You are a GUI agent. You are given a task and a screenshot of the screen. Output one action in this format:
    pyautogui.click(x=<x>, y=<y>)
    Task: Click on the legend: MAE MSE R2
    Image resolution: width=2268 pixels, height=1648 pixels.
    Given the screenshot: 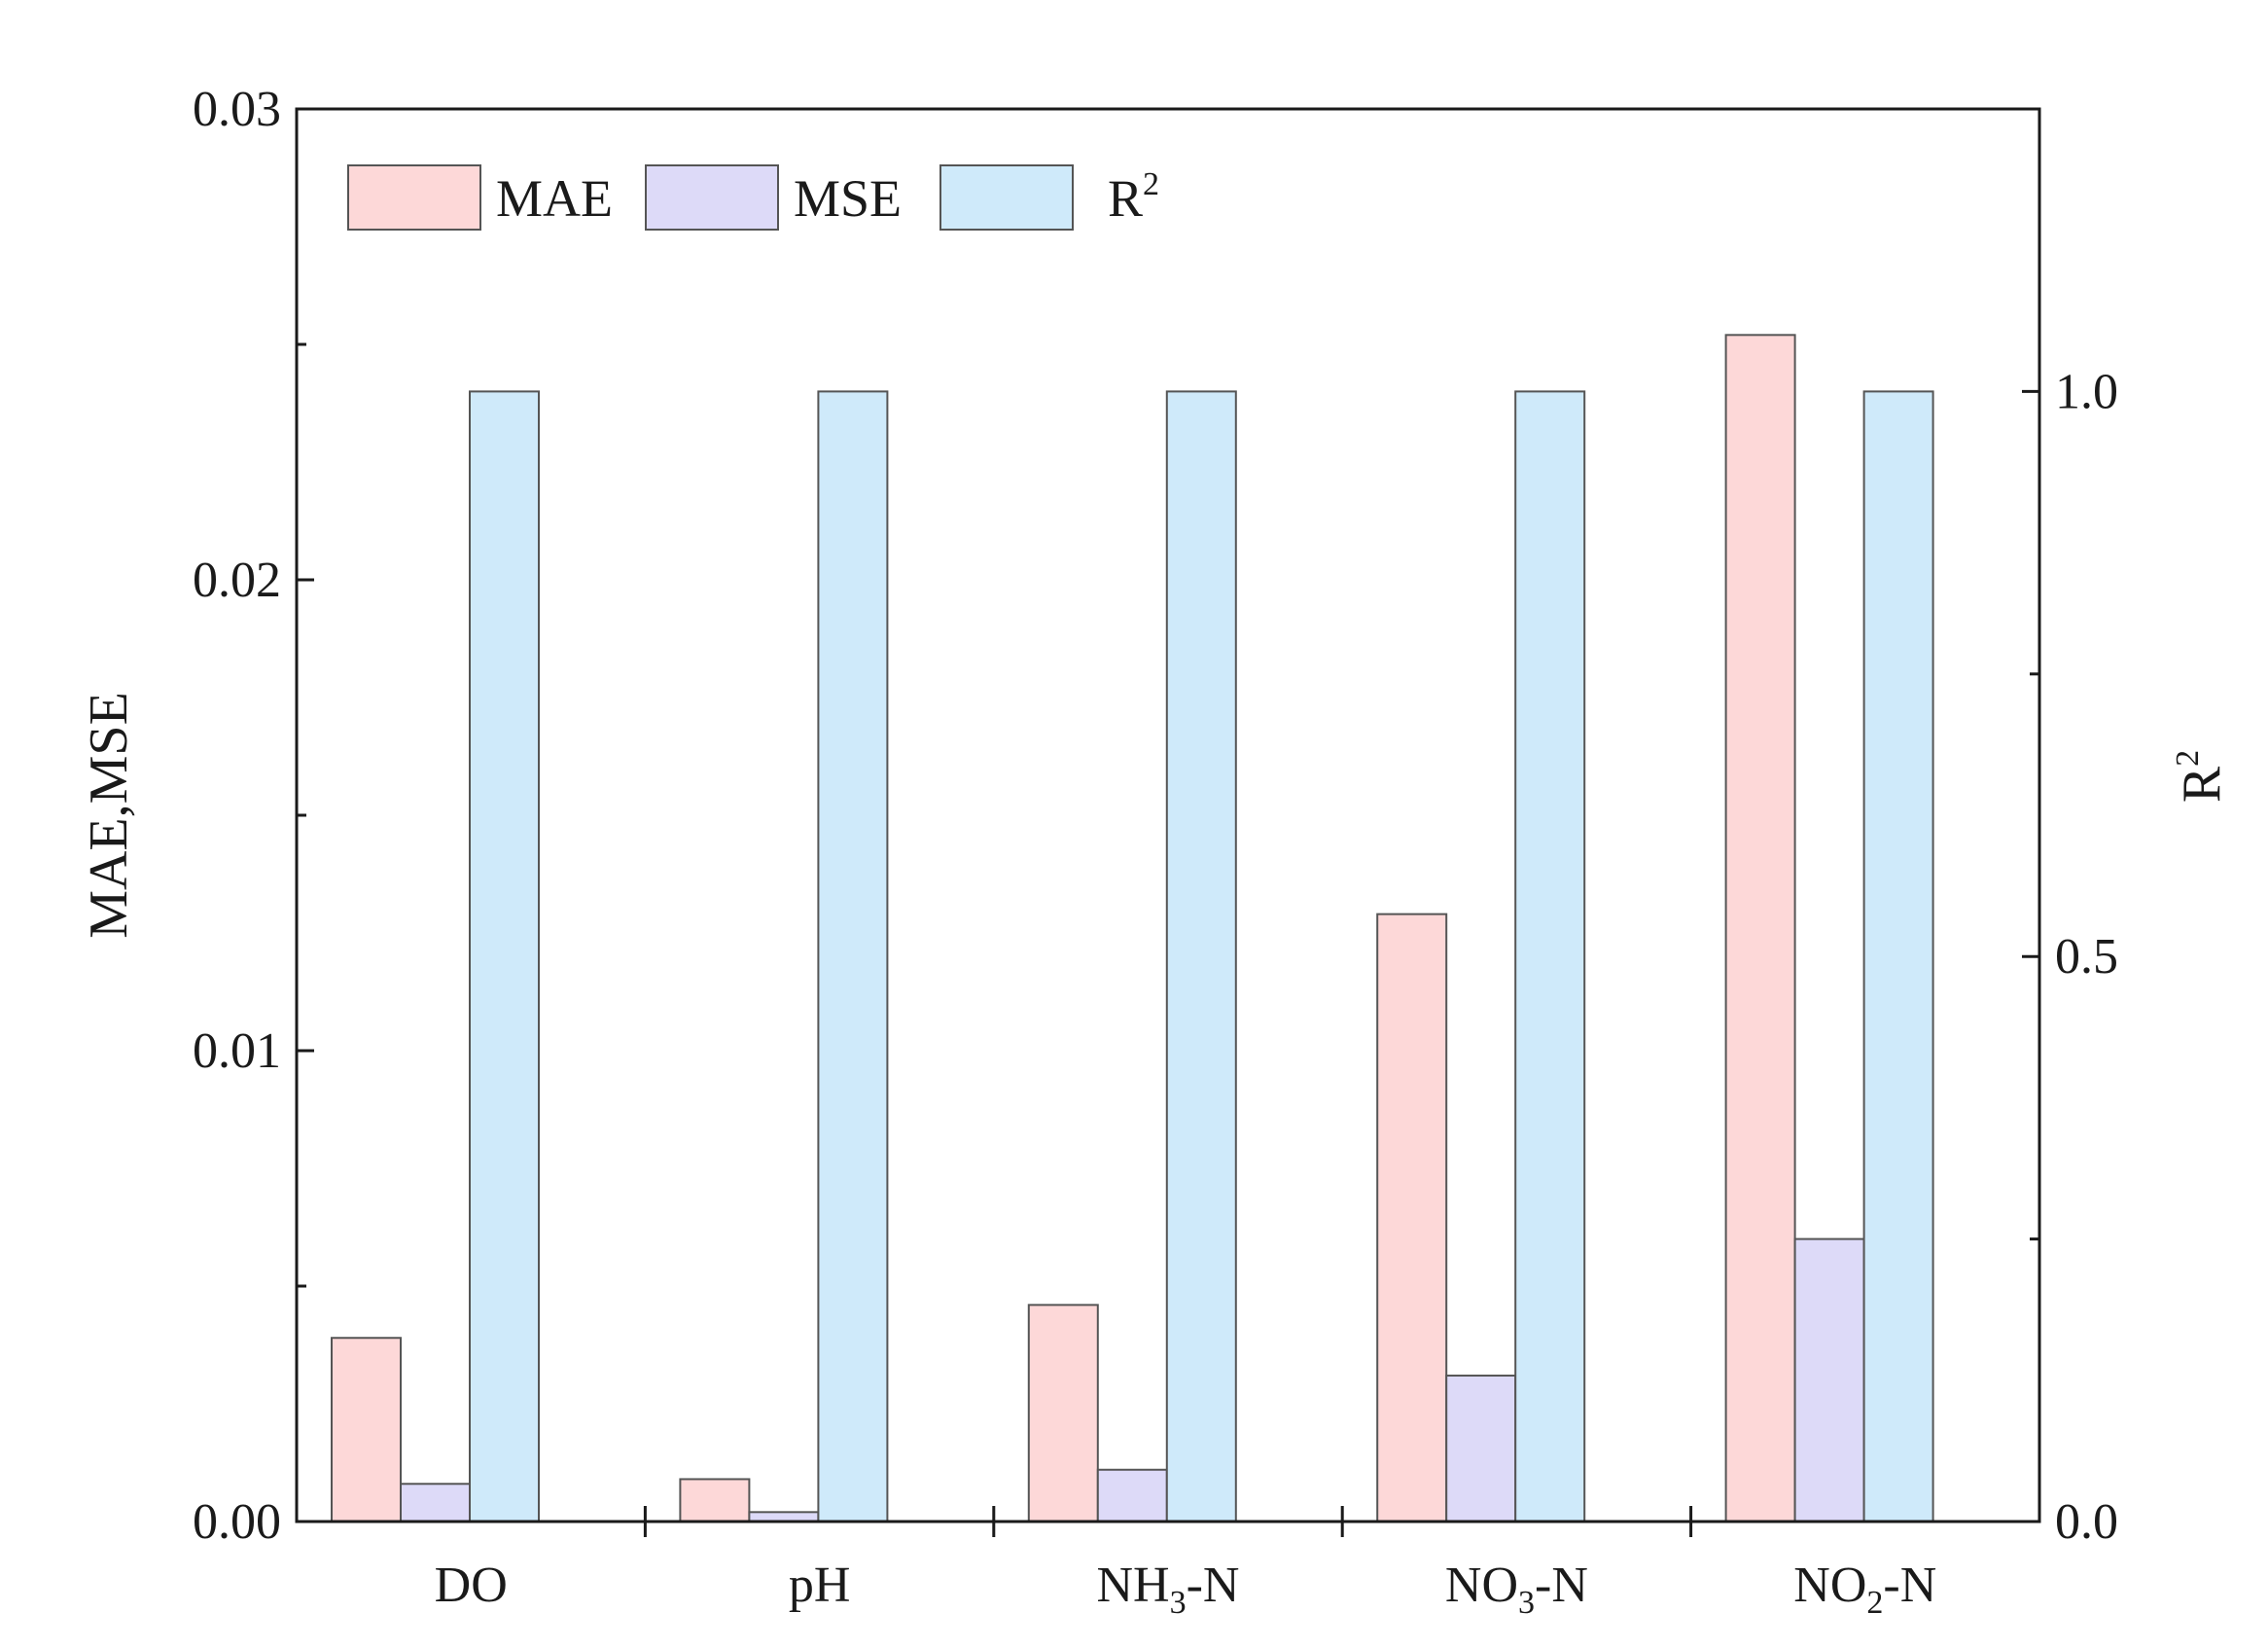 What is the action you would take?
    pyautogui.click(x=753, y=198)
    